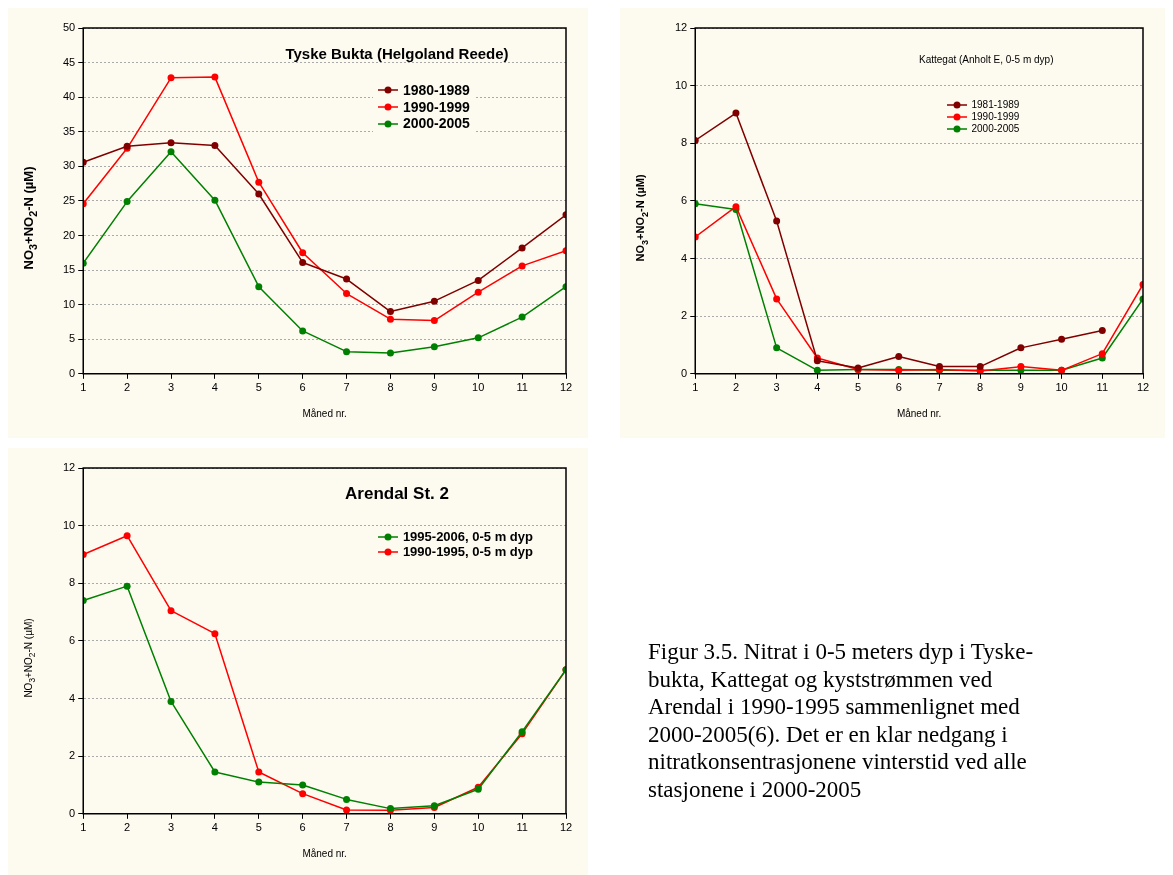 The height and width of the screenshot is (875, 1173). I want to click on text: Kattegat (Anholt E, 0-5 m dyp), so click(986, 60).